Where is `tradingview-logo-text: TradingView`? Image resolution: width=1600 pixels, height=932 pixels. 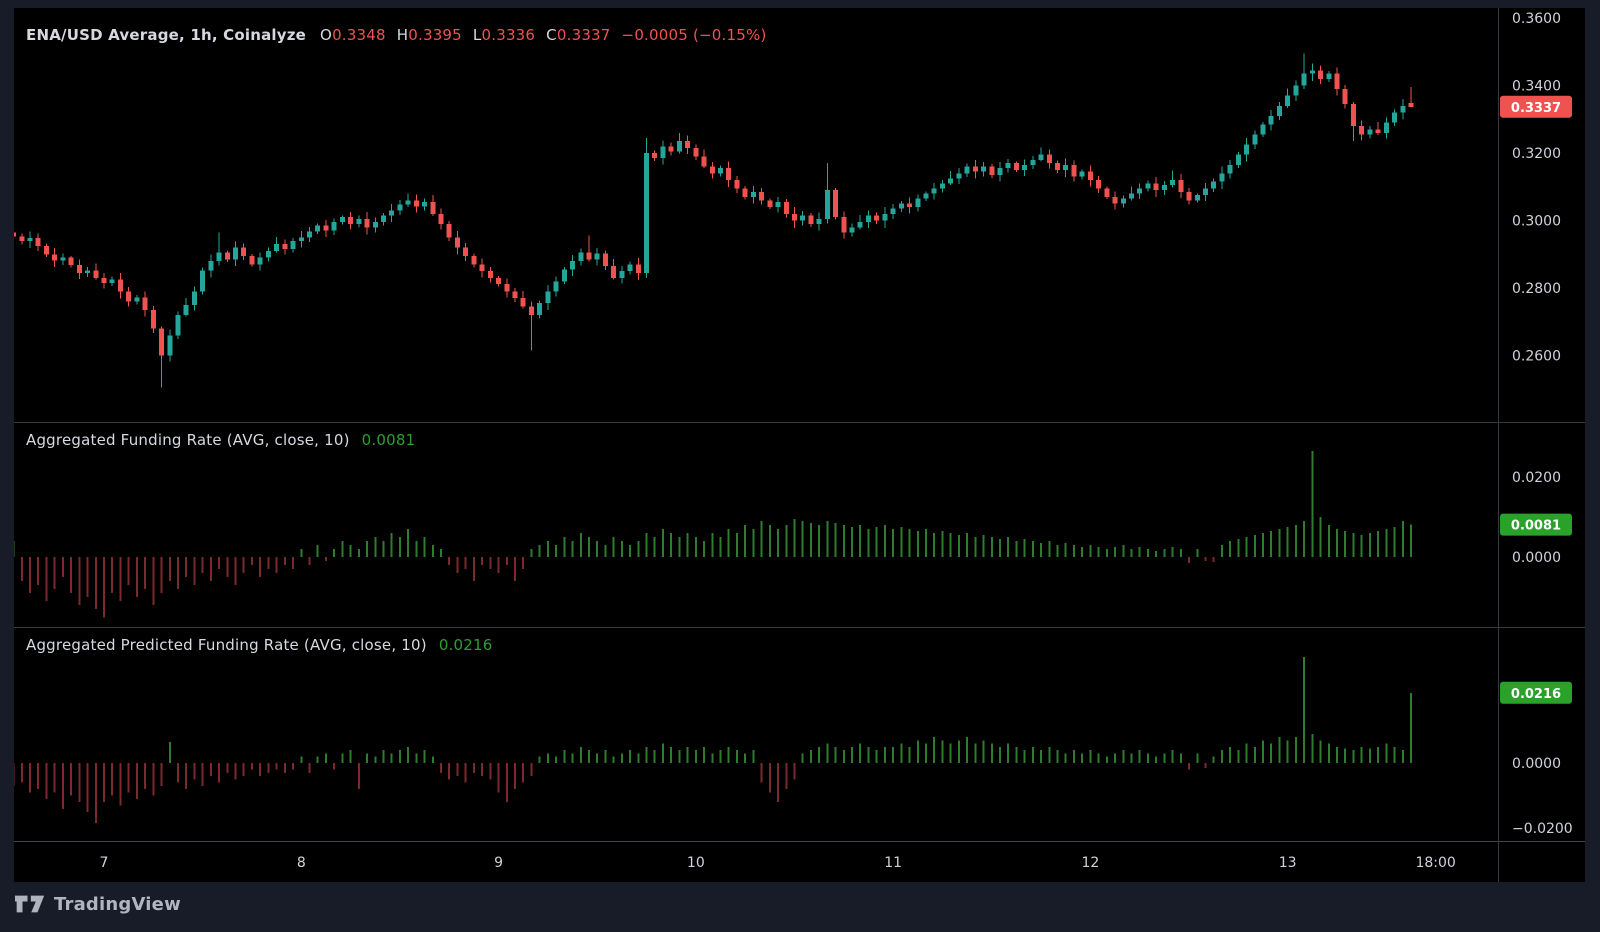
tradingview-logo-text: TradingView is located at coordinates (117, 904).